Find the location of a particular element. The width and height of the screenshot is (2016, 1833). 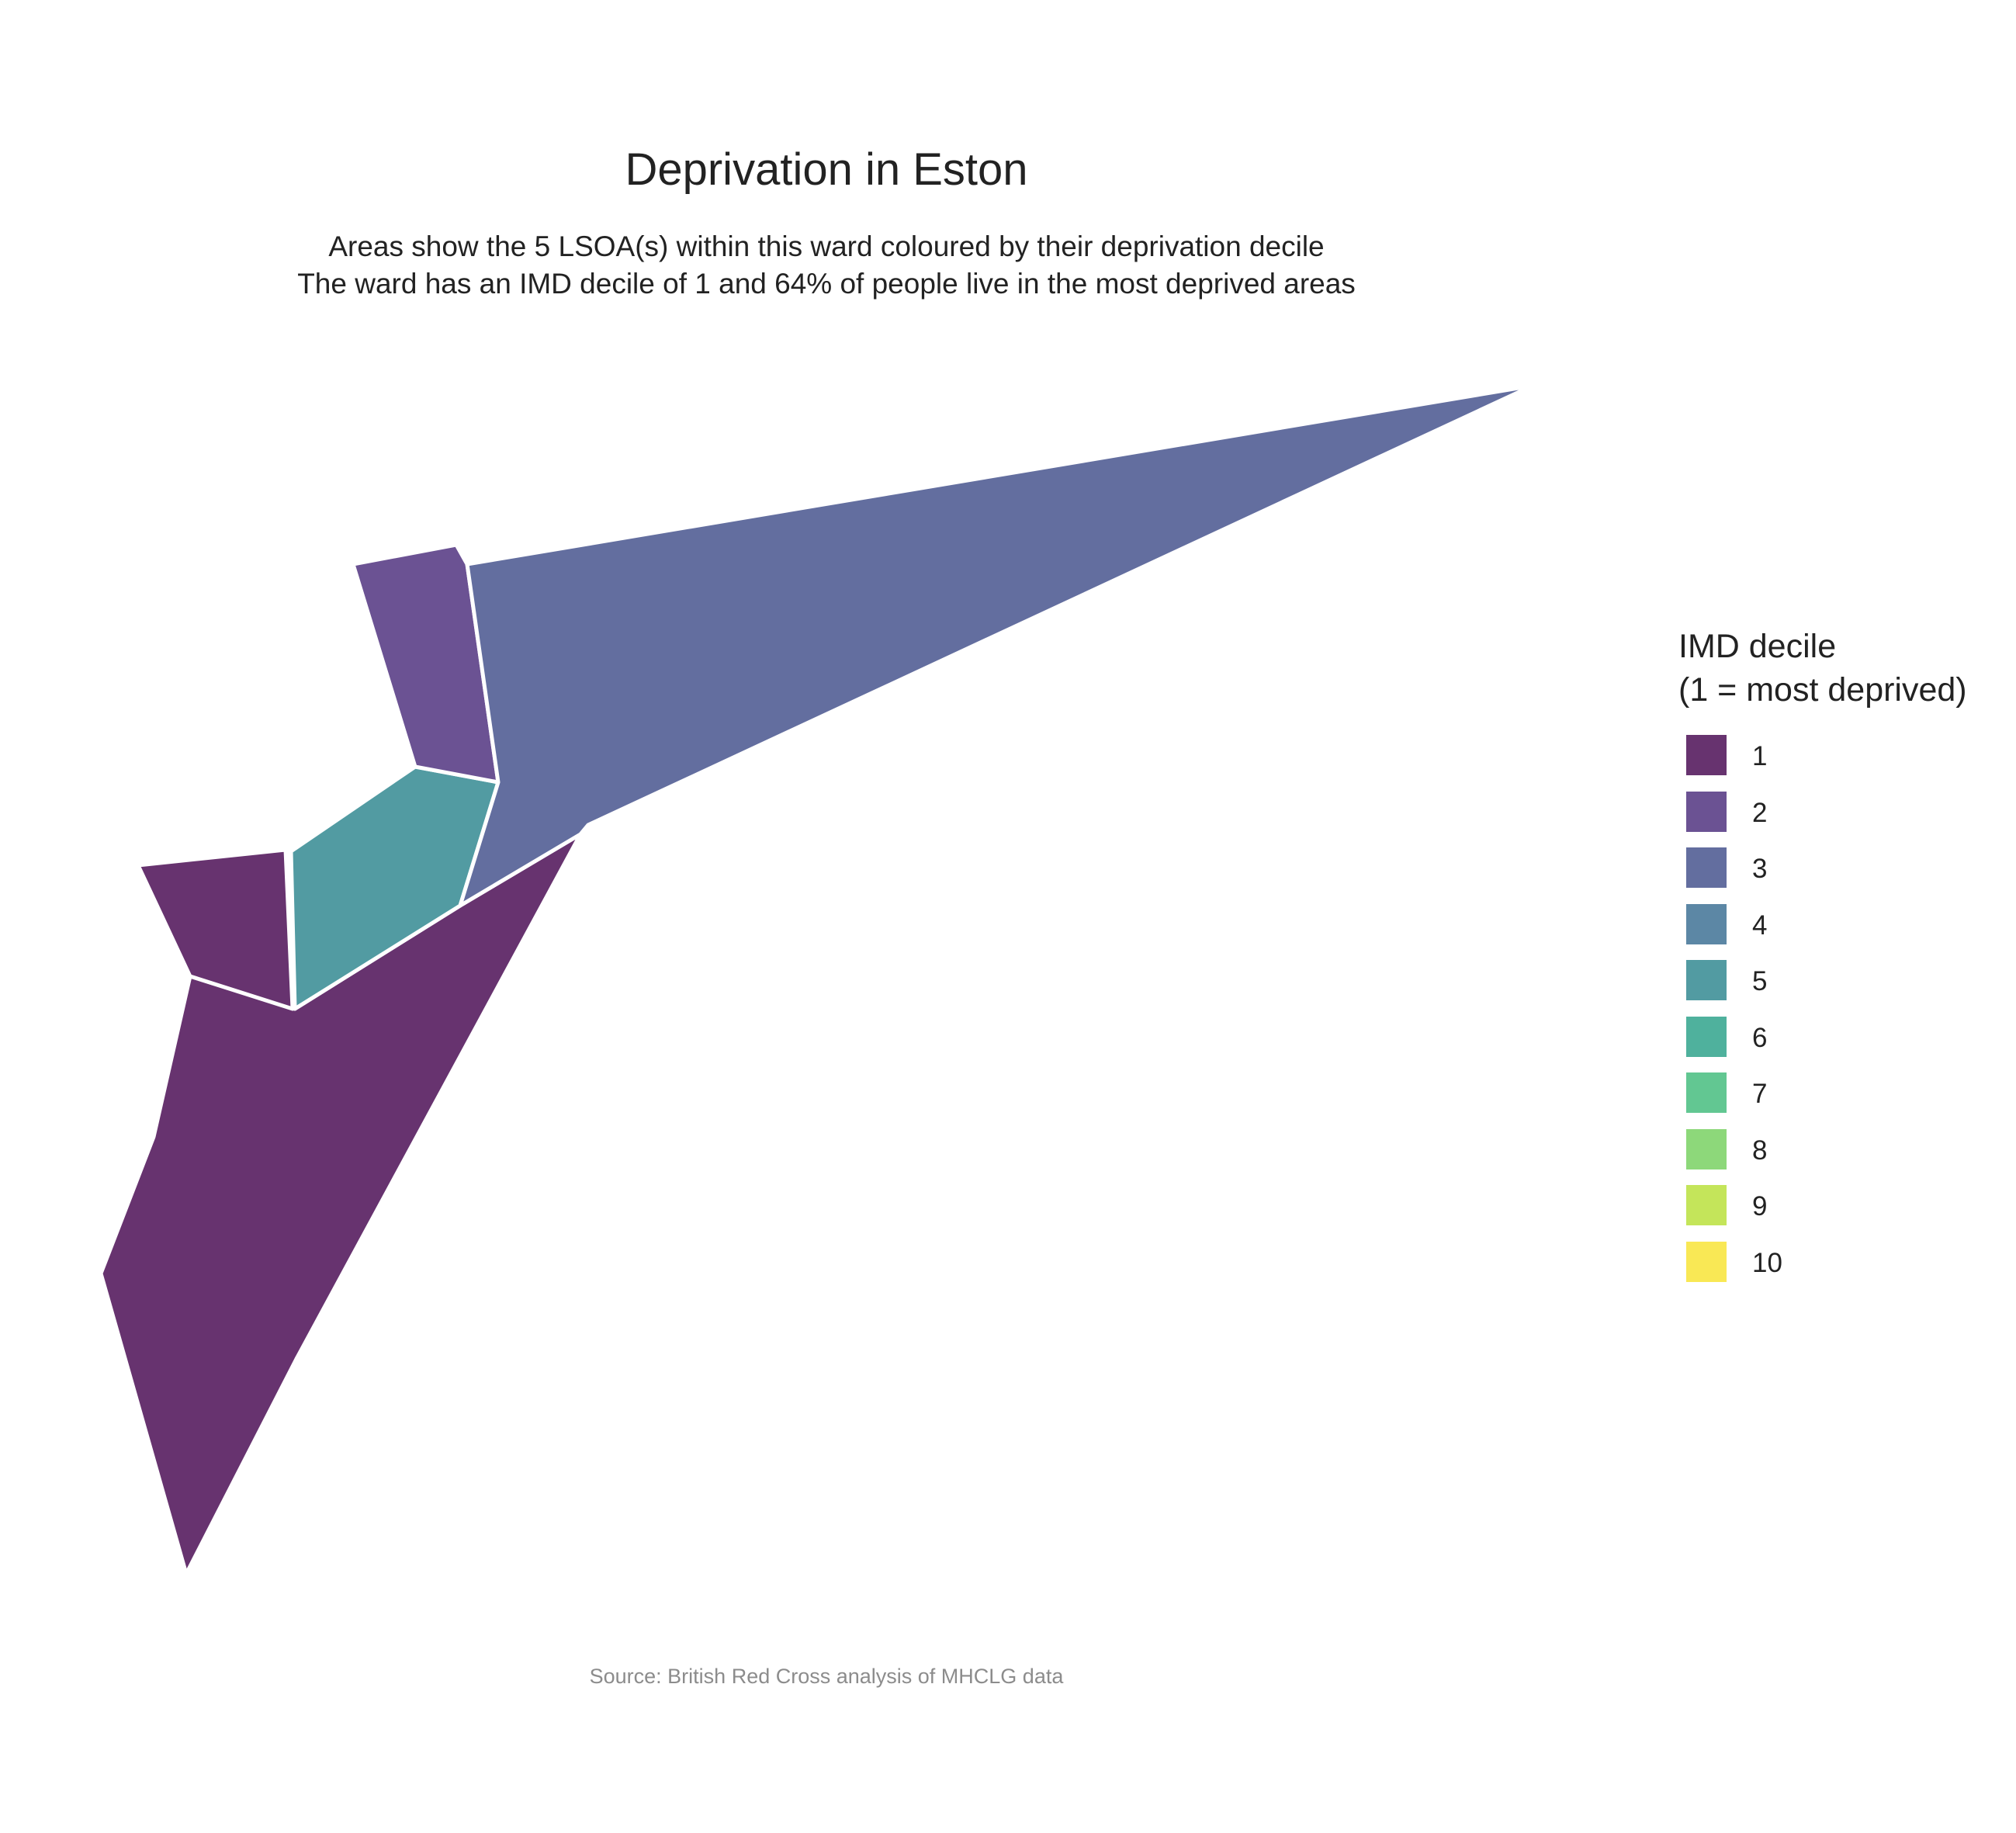

legend-item-1: 1 is located at coordinates (1823, 763).